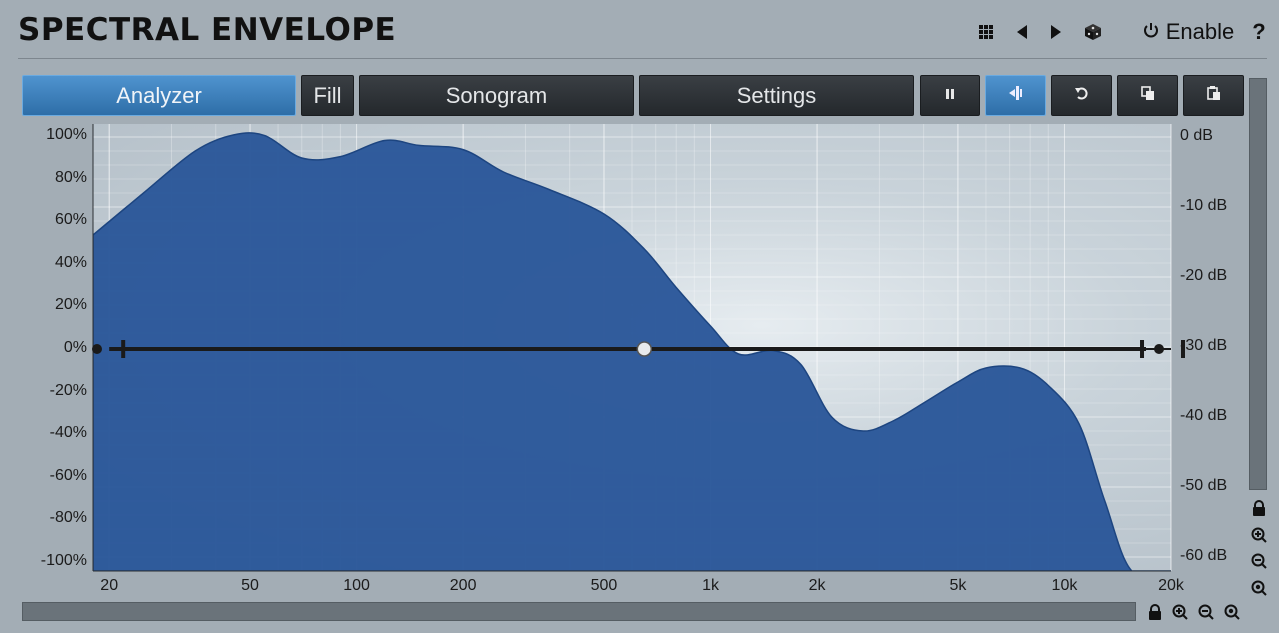 This screenshot has width=1279, height=633. Describe the element at coordinates (1183, 349) in the screenshot. I see `envelope-right-bracket-b` at that location.